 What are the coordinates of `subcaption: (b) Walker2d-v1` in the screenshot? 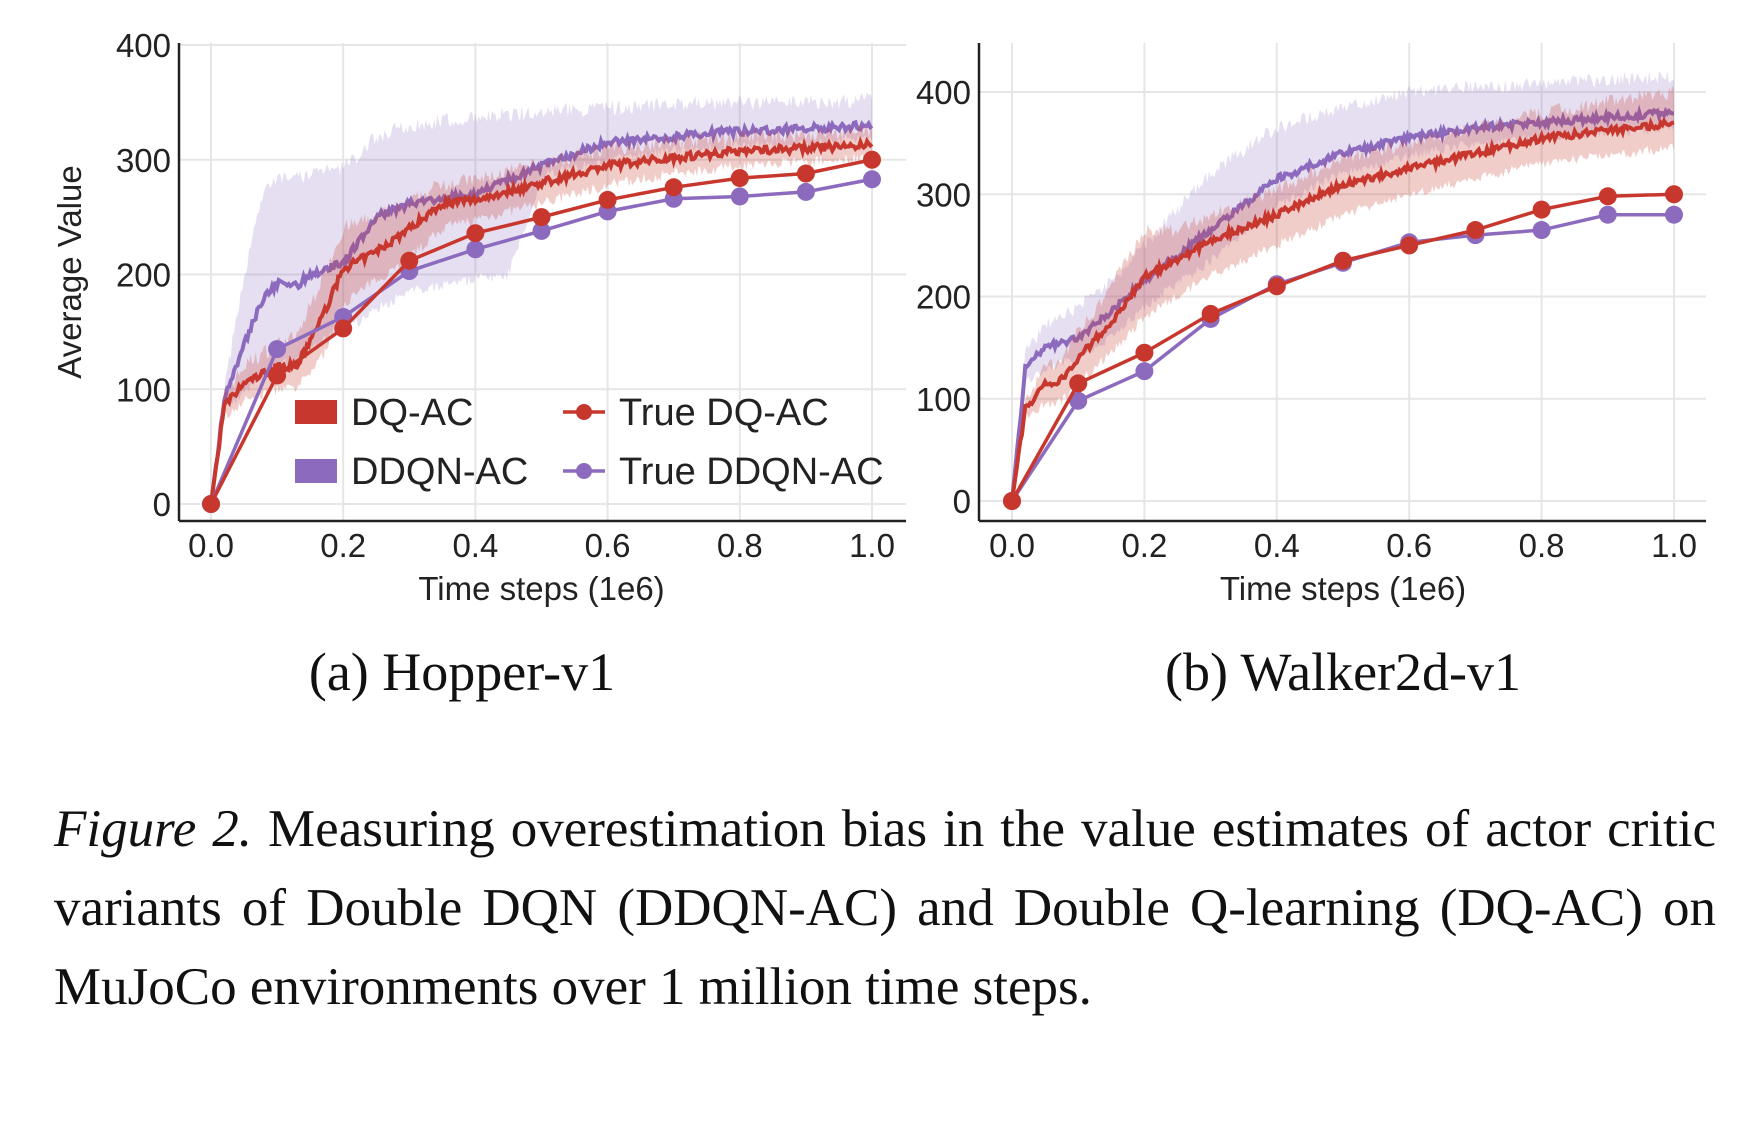 It's located at (1343, 672).